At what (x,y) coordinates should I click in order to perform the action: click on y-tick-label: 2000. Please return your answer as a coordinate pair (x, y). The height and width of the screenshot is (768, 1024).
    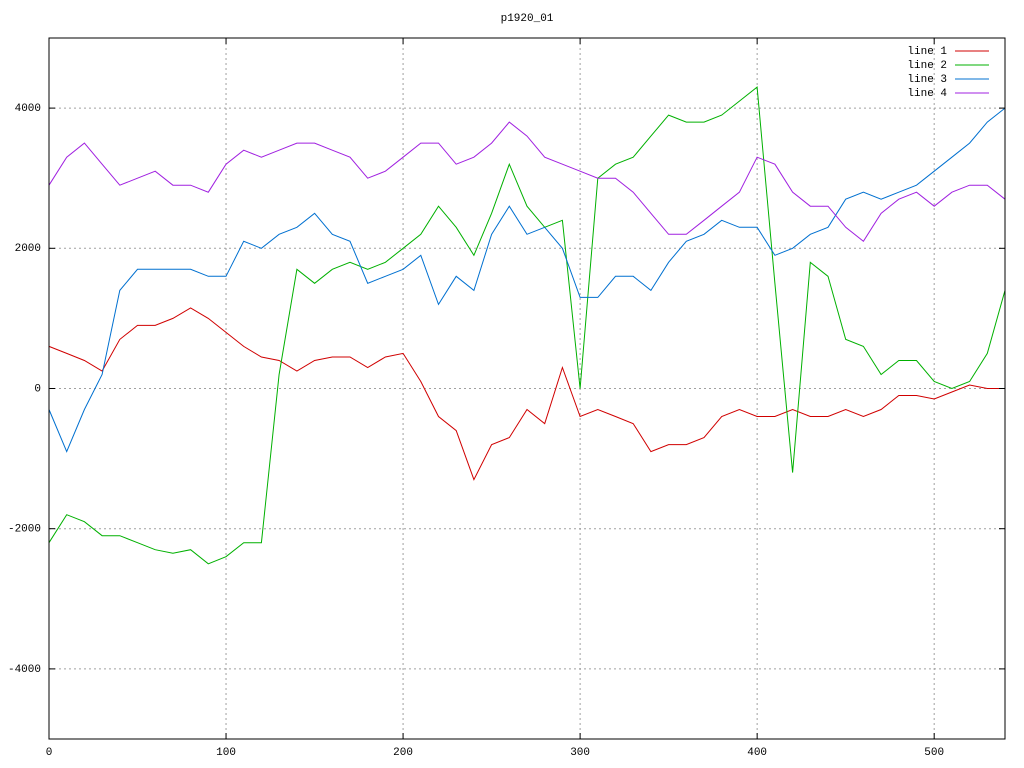
    Looking at the image, I should click on (28, 249).